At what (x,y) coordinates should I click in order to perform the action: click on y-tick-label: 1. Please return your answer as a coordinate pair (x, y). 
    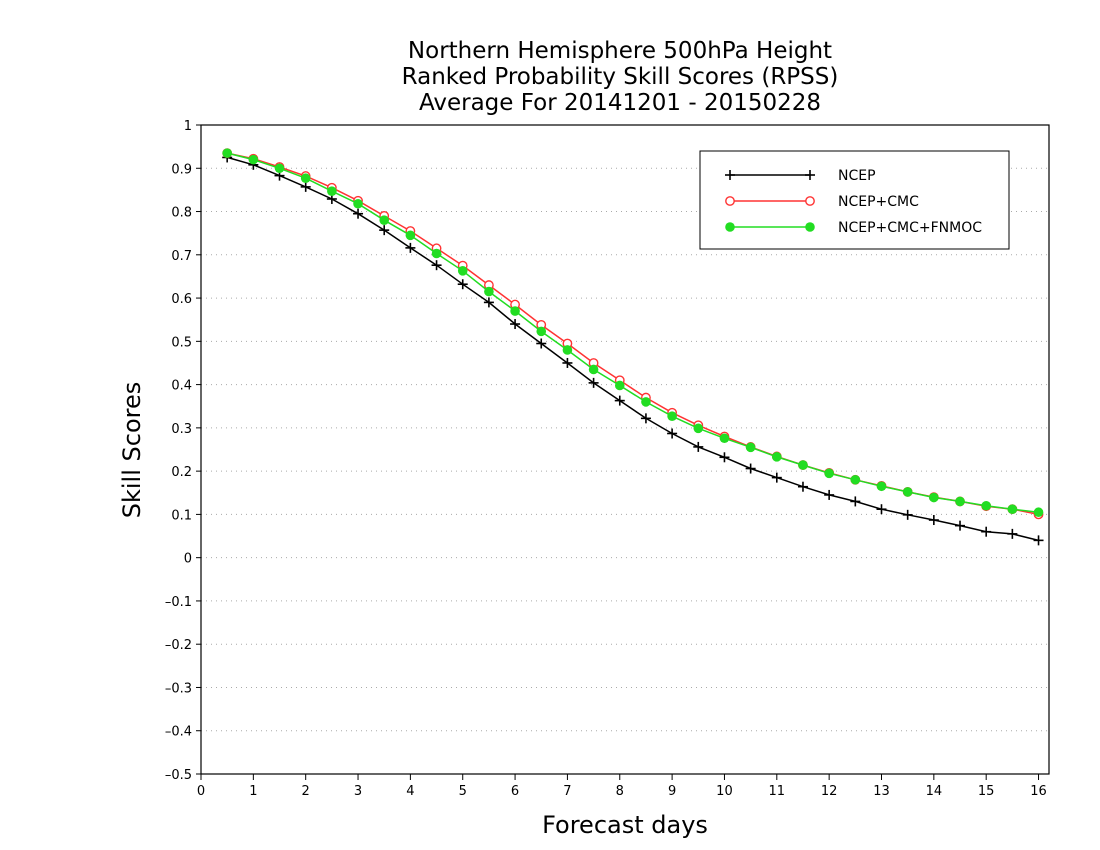
    Looking at the image, I should click on (188, 126).